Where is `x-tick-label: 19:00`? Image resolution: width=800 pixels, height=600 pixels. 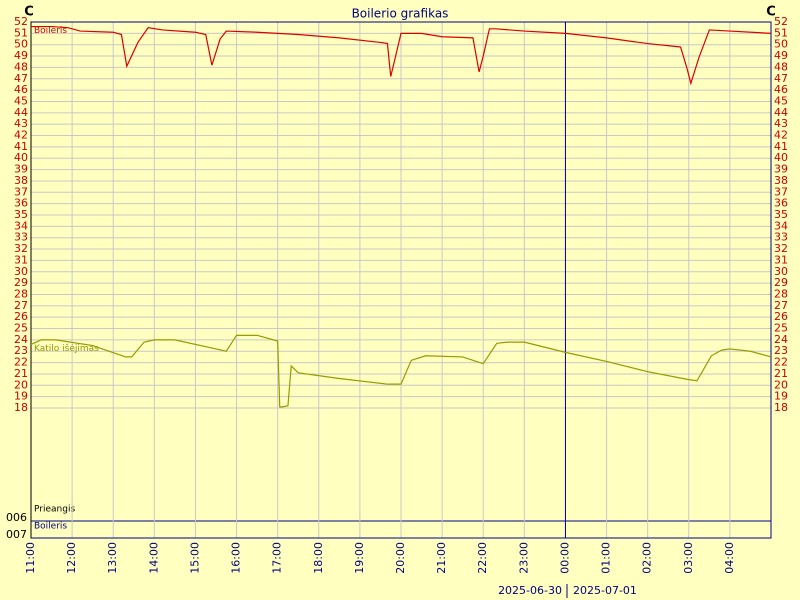 x-tick-label: 19:00 is located at coordinates (359, 558).